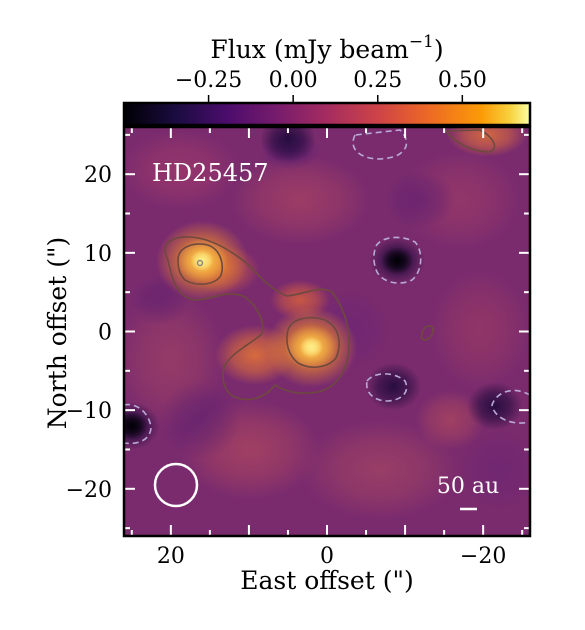 Image resolution: width=585 pixels, height=630 pixels. What do you see at coordinates (98, 175) in the screenshot?
I see `y-tick-label: 20` at bounding box center [98, 175].